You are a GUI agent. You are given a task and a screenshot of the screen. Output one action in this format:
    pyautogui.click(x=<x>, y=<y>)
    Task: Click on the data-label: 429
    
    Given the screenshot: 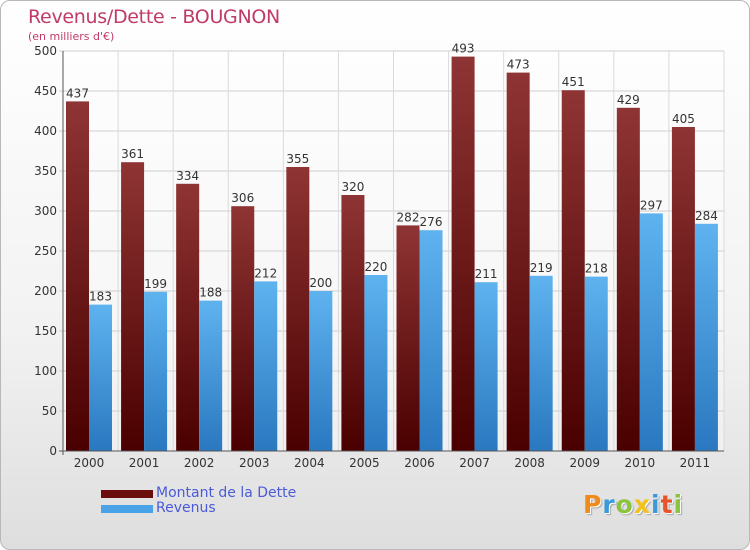 What is the action you would take?
    pyautogui.click(x=628, y=100)
    